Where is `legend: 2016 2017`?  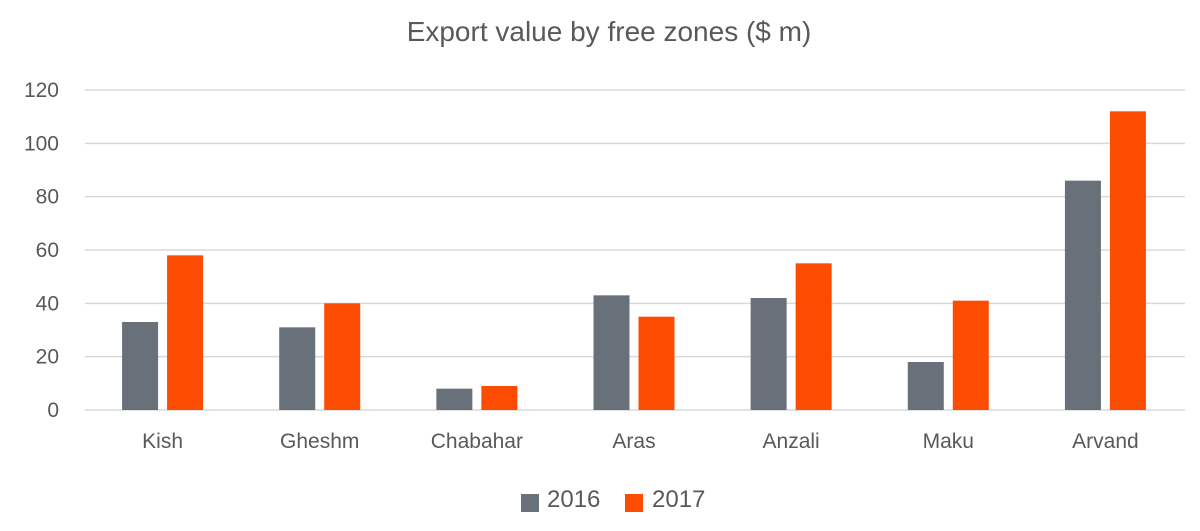
legend: 2016 2017 is located at coordinates (613, 499).